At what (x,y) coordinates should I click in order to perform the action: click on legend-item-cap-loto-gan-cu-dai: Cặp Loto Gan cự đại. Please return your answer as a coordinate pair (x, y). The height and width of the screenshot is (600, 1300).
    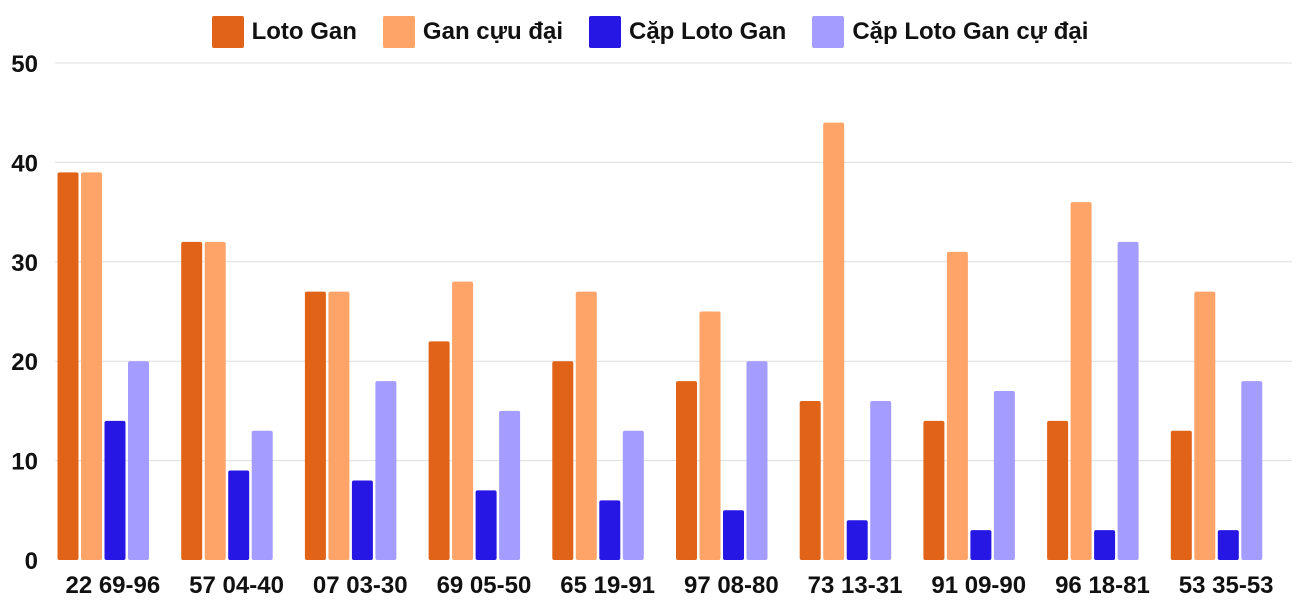
    Looking at the image, I should click on (950, 32).